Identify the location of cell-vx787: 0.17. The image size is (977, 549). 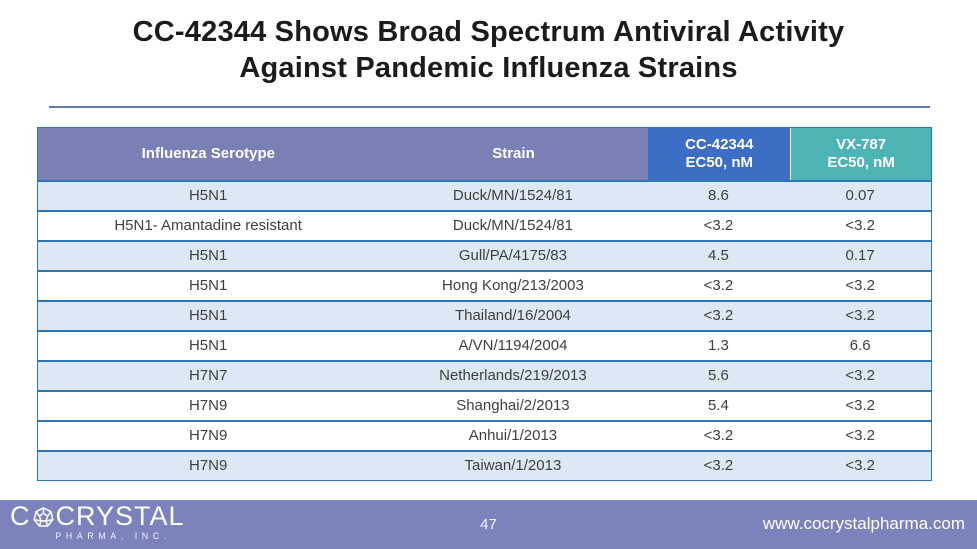
(860, 255).